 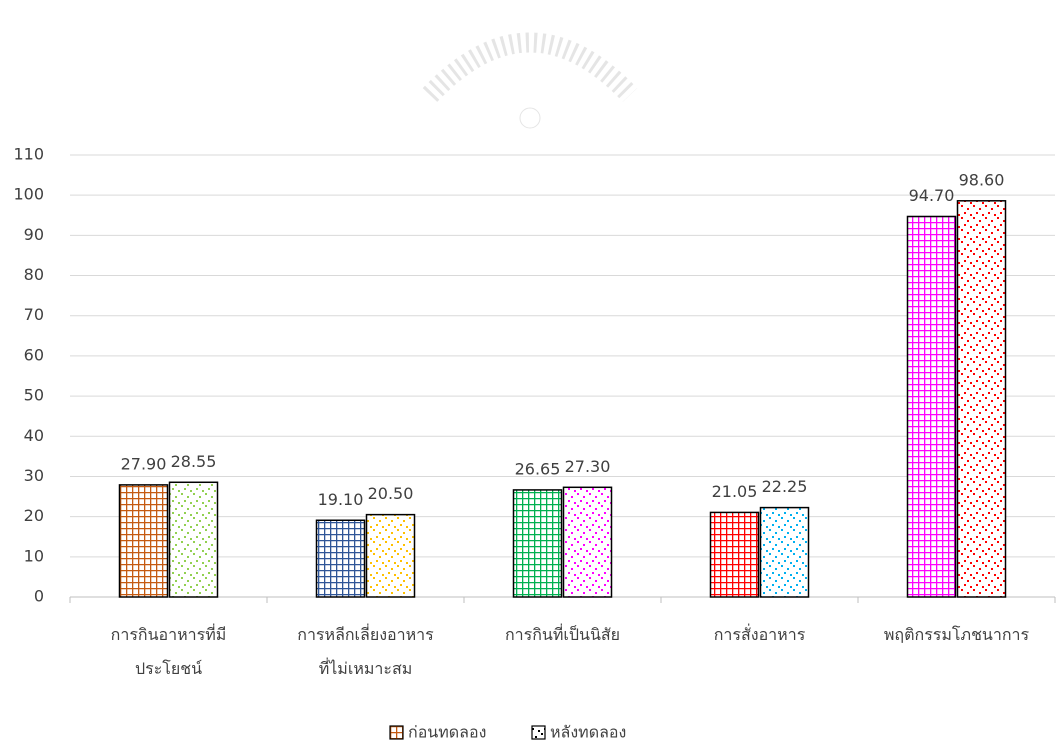 I want to click on x-tick-label: การกินอาหารที่มี ประโยชน์, so click(x=168, y=651).